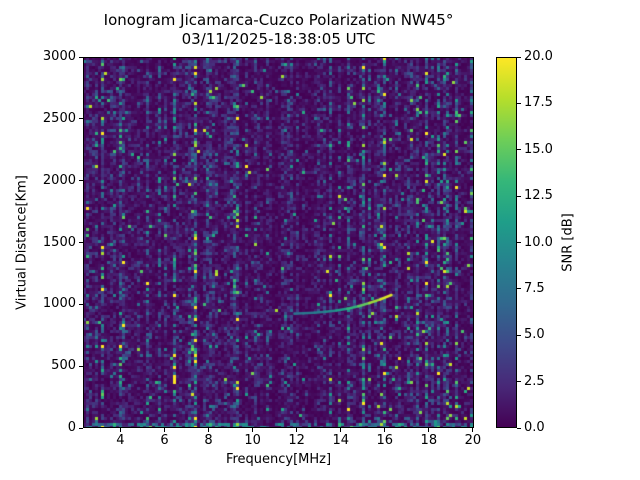  What do you see at coordinates (385, 440) in the screenshot?
I see `x-tick-label: 16` at bounding box center [385, 440].